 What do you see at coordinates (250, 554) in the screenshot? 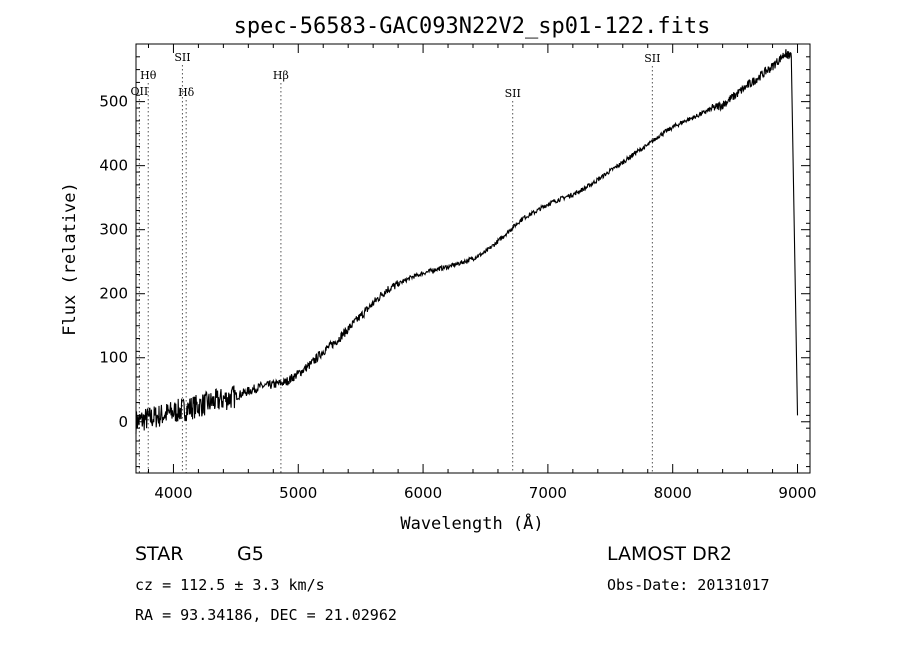
I see `object-subclass: G5` at bounding box center [250, 554].